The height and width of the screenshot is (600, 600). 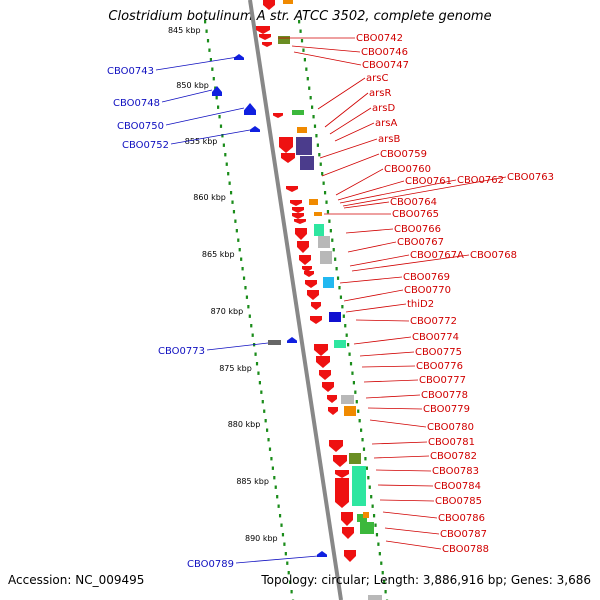 What do you see at coordinates (530, 177) in the screenshot?
I see `gene-label: CBO0763` at bounding box center [530, 177].